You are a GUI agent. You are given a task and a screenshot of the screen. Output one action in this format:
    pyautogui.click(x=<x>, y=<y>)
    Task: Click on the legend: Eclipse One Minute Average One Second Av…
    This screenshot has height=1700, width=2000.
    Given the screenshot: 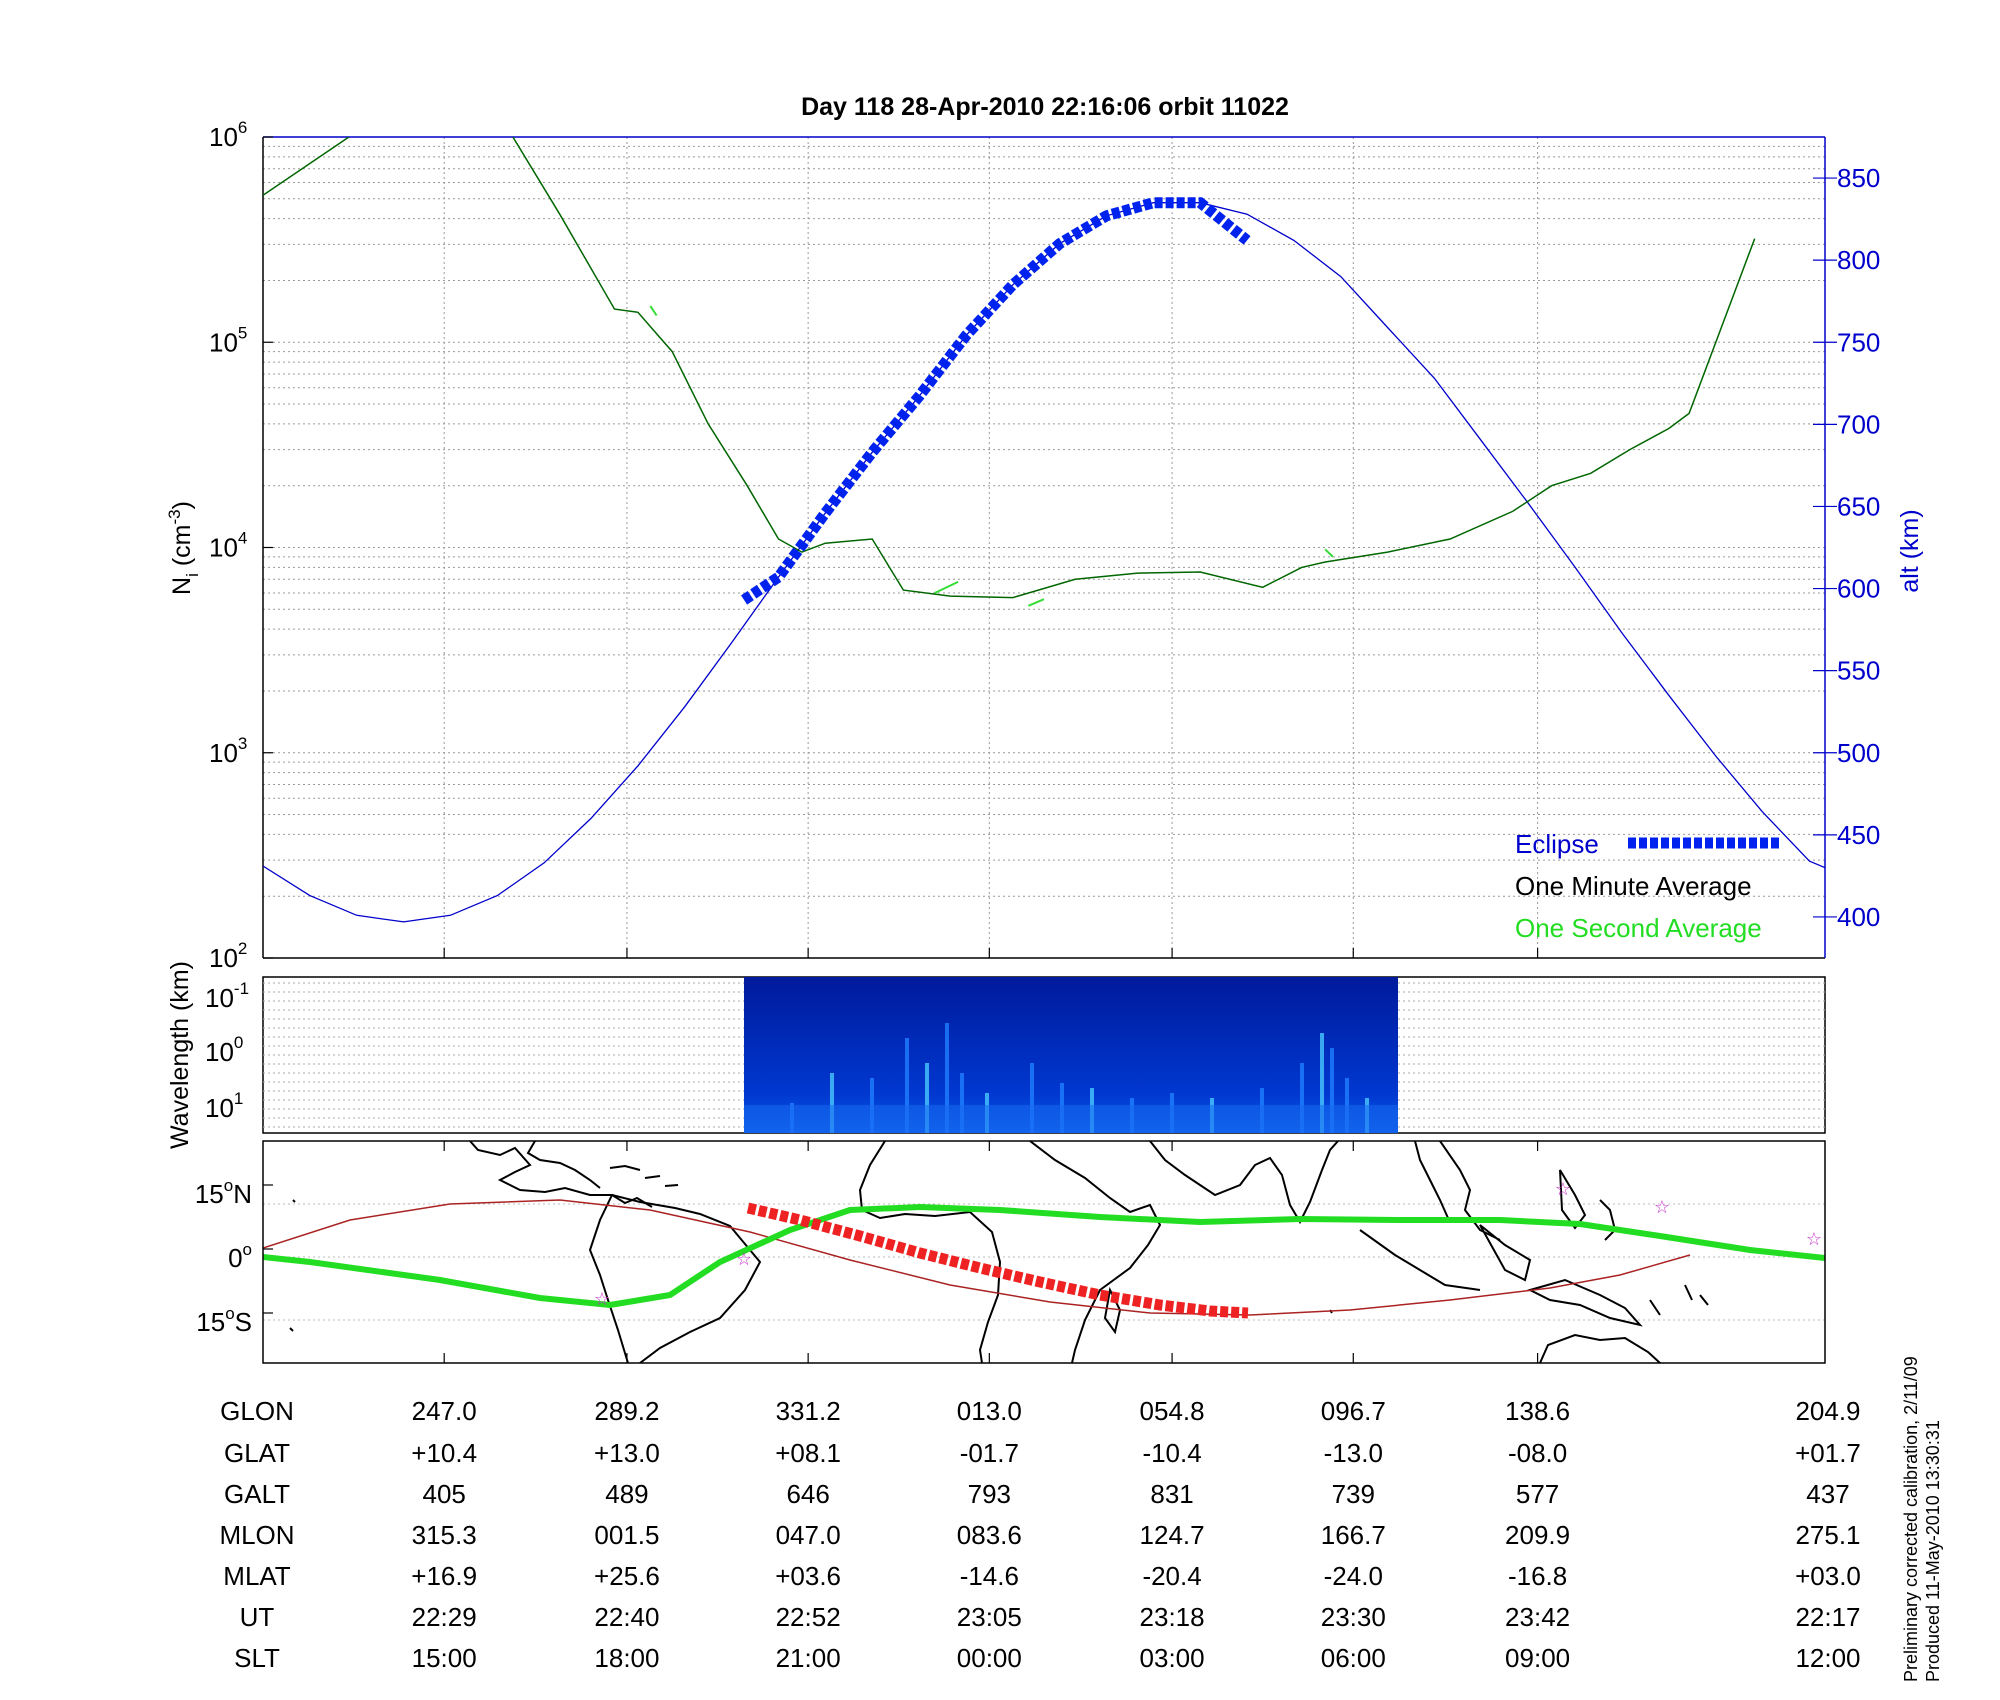 What is the action you would take?
    pyautogui.click(x=1647, y=886)
    